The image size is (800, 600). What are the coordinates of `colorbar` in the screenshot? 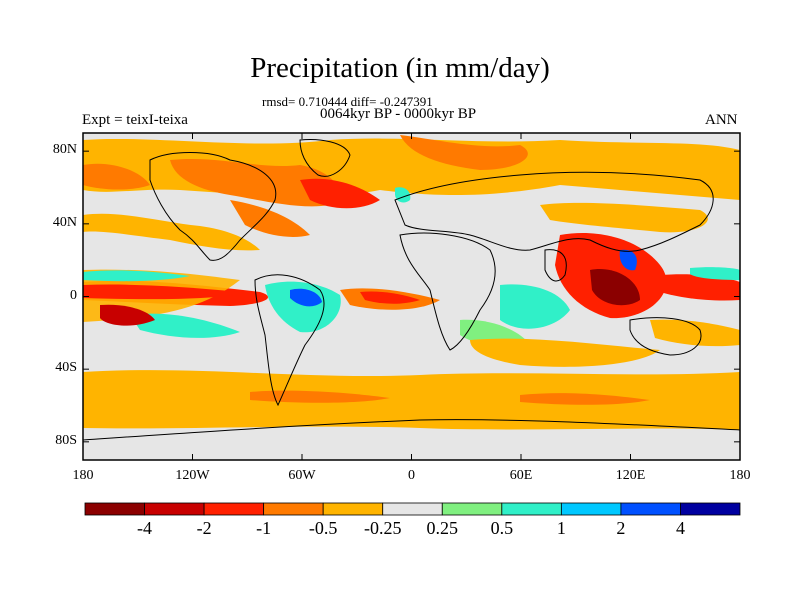 It's located at (412, 509).